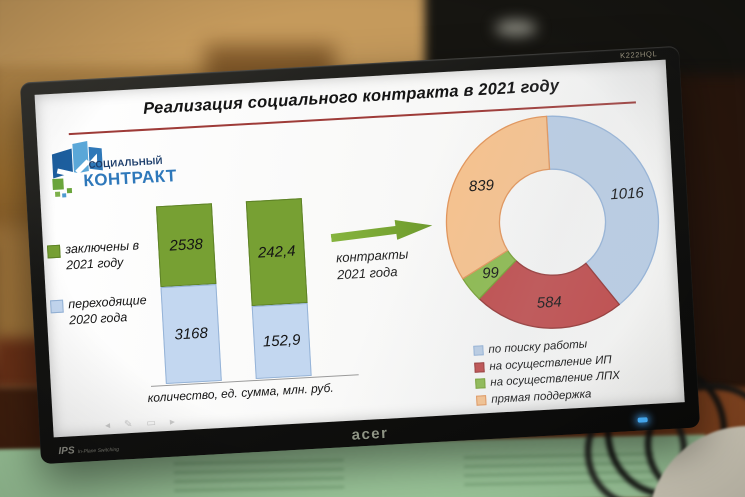 The width and height of the screenshot is (745, 497). What do you see at coordinates (516, 28) in the screenshot?
I see `device-highlight` at bounding box center [516, 28].